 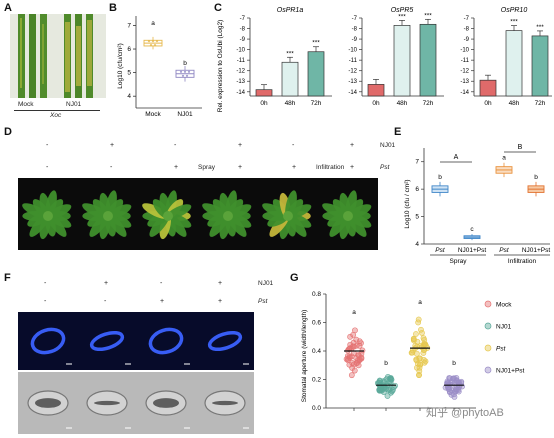 I want to click on panel-c-gene-title: OsPR1a, so click(x=290, y=10).